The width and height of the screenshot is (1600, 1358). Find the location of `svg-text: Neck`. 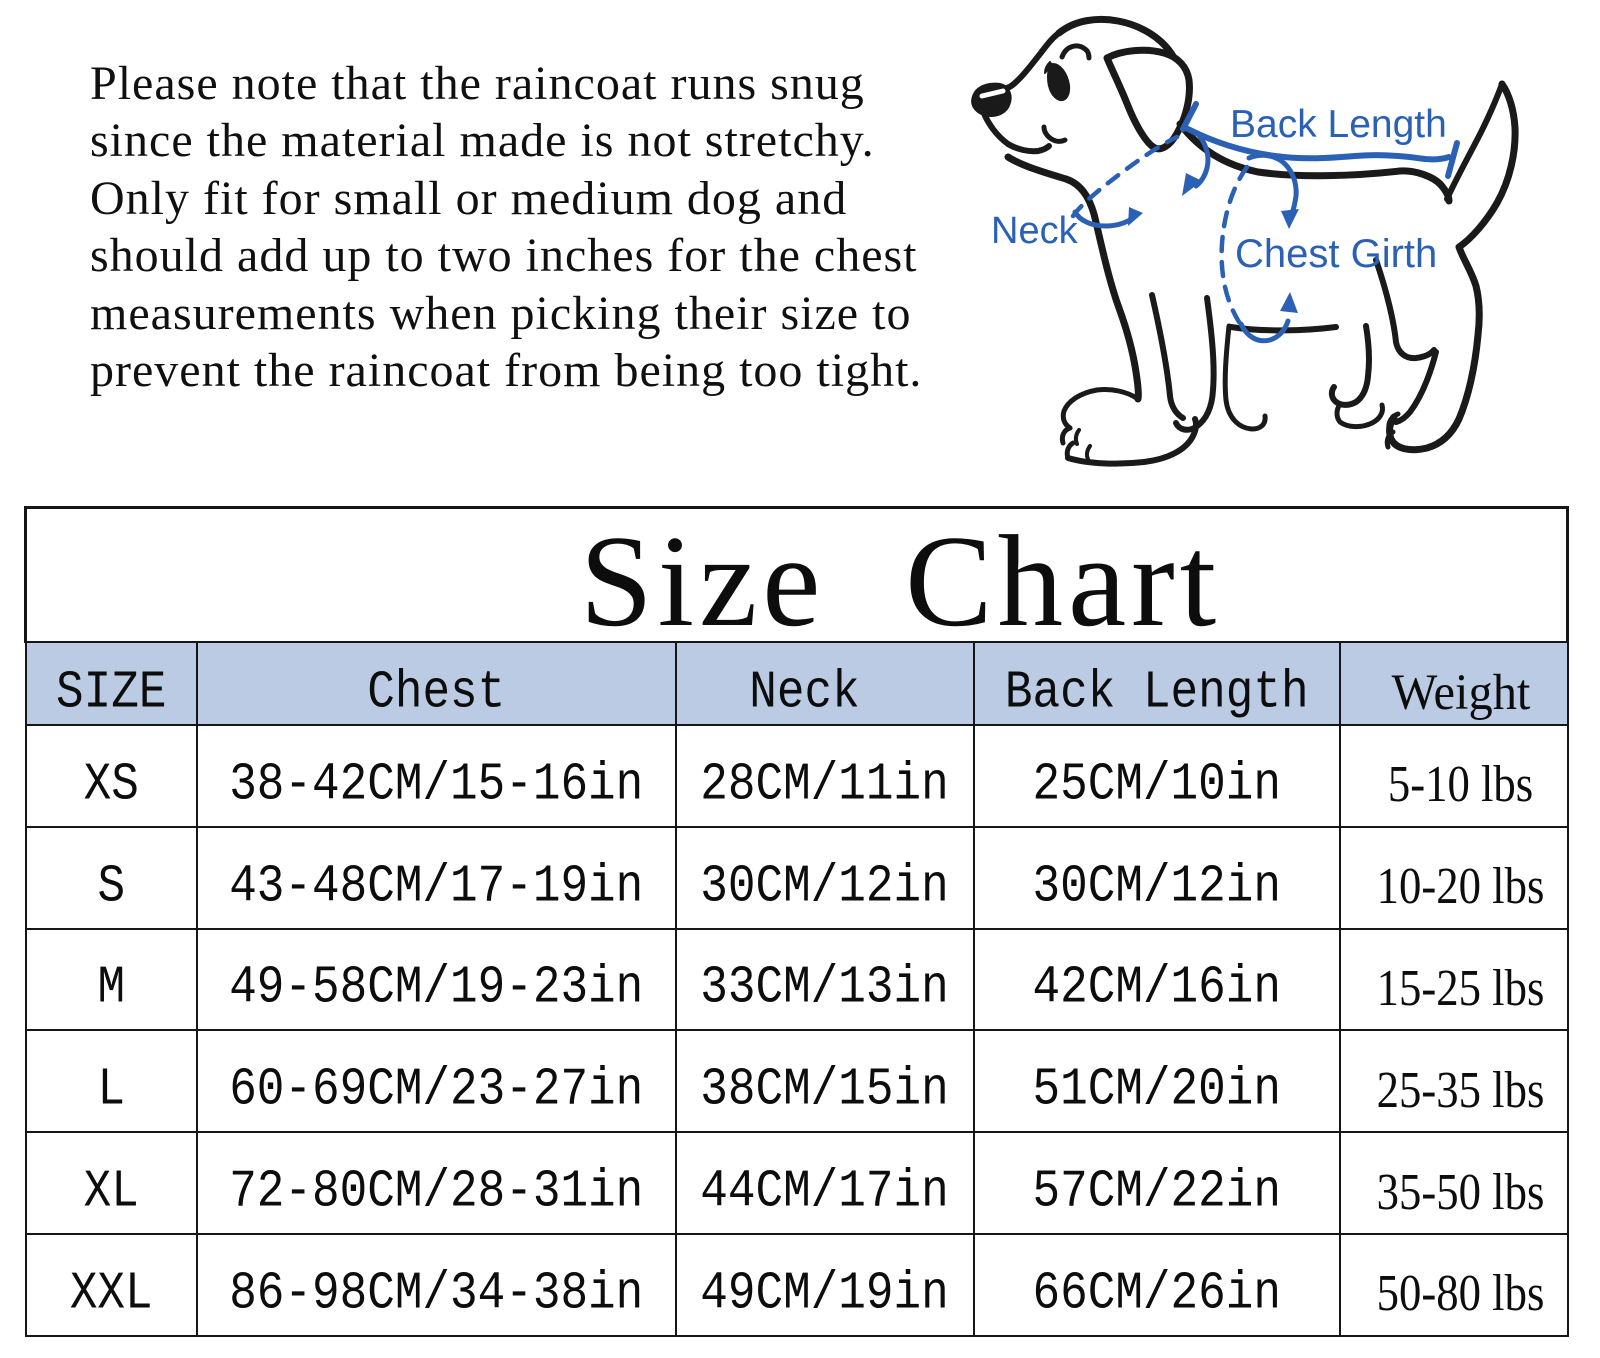

svg-text: Neck is located at coordinates (1035, 231).